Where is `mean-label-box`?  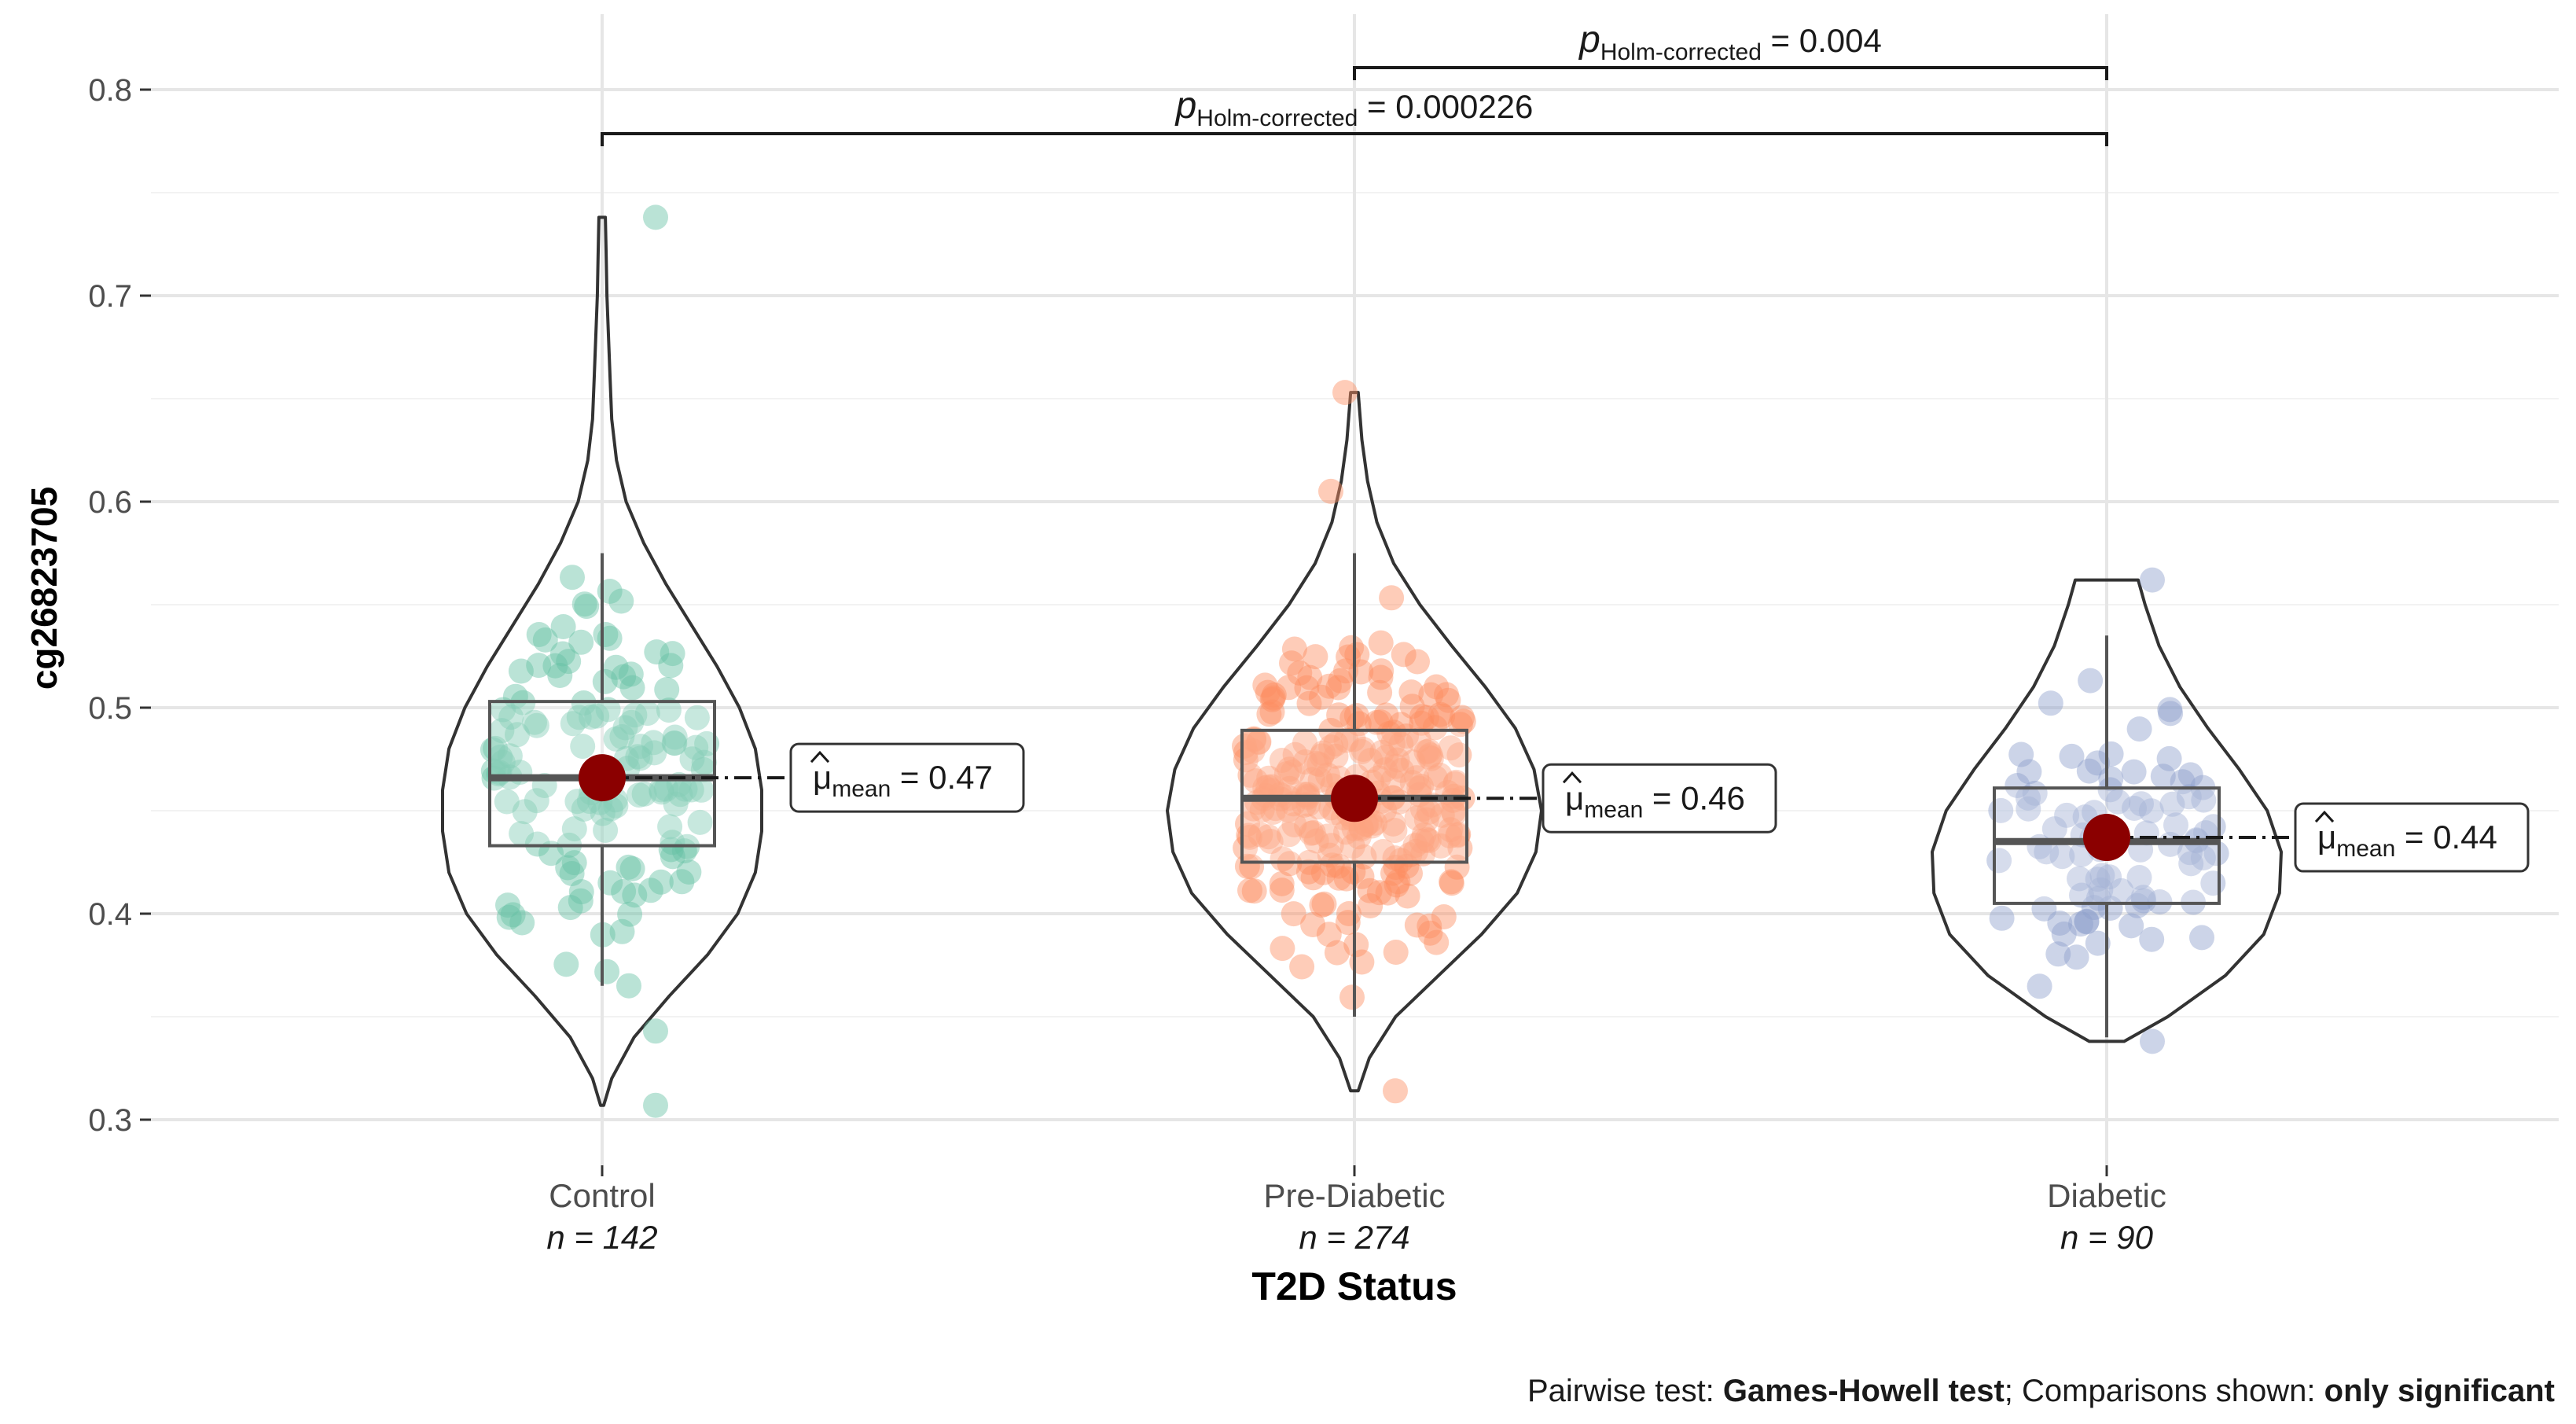 mean-label-box is located at coordinates (907, 777).